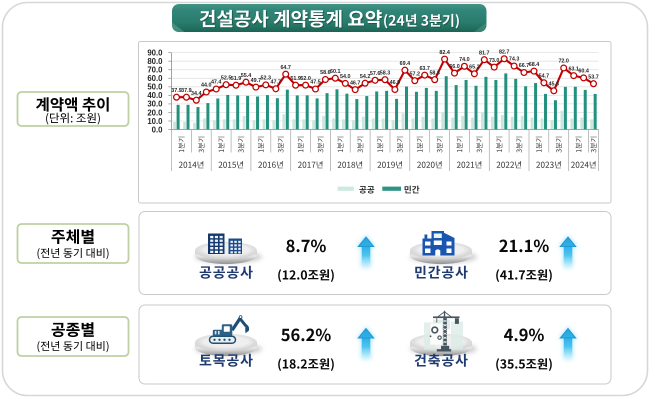  What do you see at coordinates (345, 77) in the screenshot?
I see `svg-text: 54.0` at bounding box center [345, 77].